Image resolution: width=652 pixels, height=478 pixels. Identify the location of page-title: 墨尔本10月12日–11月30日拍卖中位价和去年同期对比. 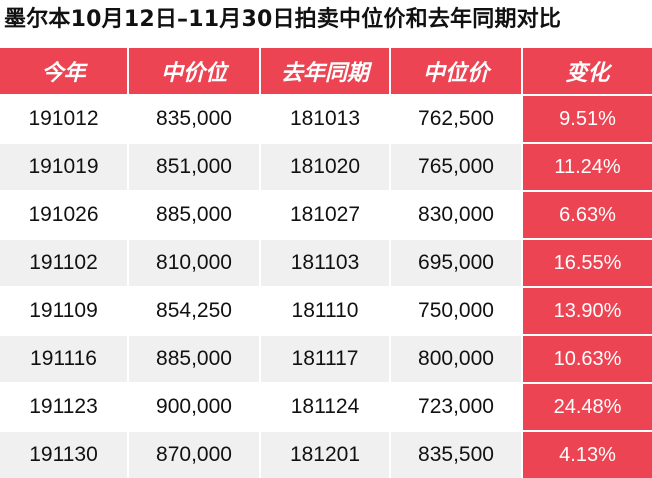
(283, 19).